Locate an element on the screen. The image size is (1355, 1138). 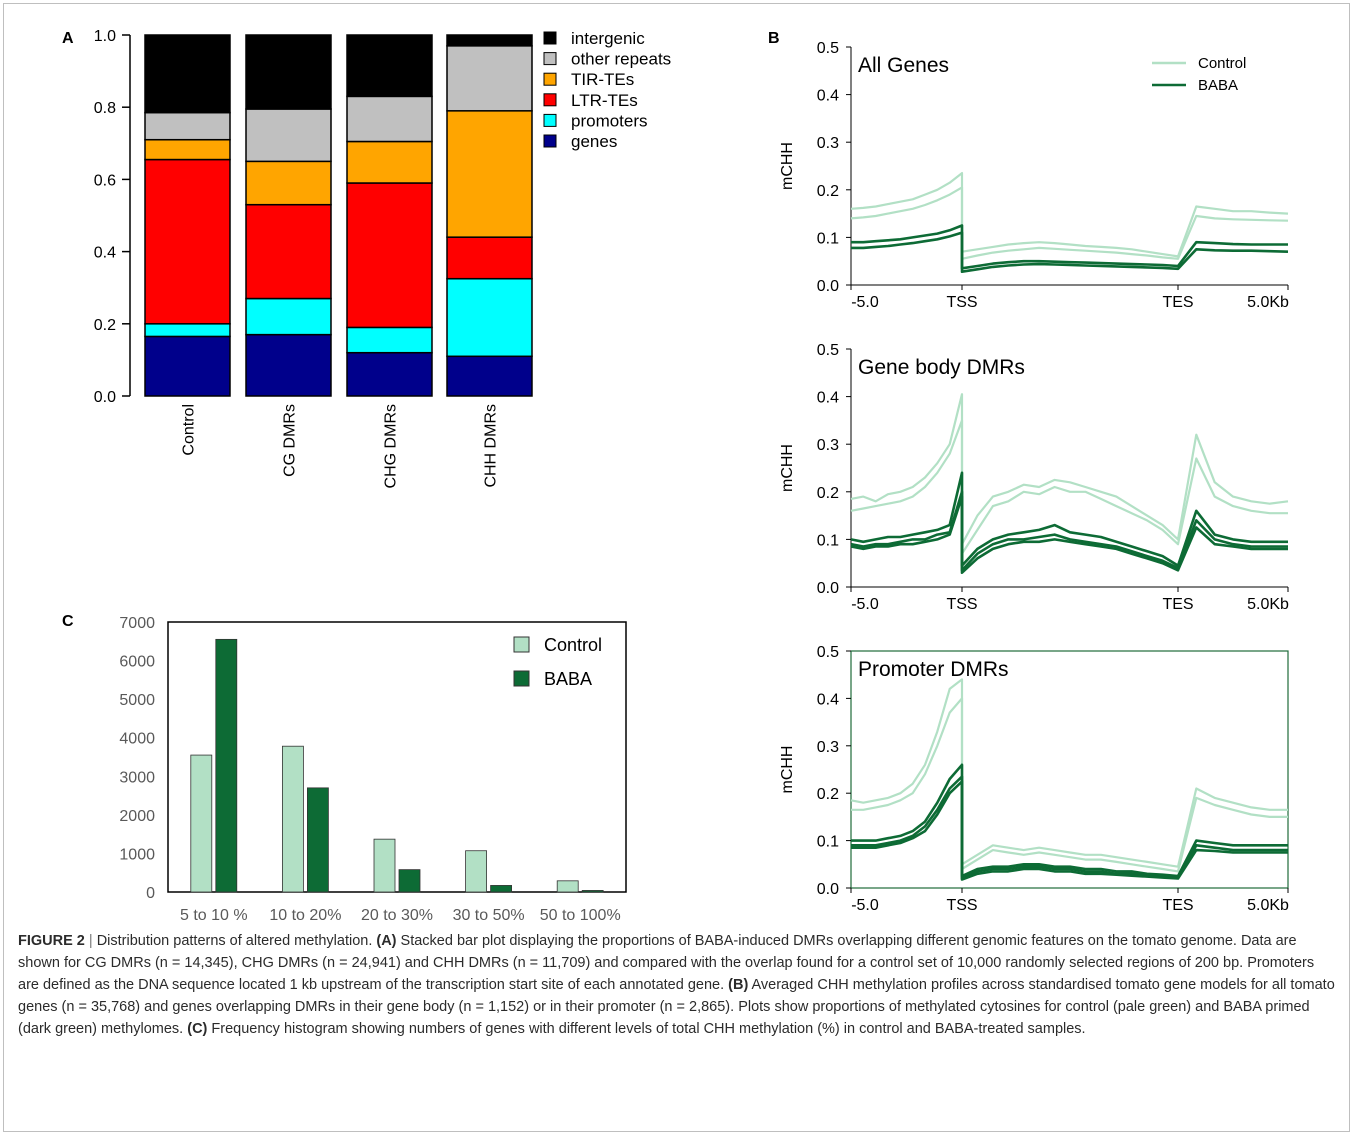
c-category-label: 30 to 50% is located at coordinates (489, 915).